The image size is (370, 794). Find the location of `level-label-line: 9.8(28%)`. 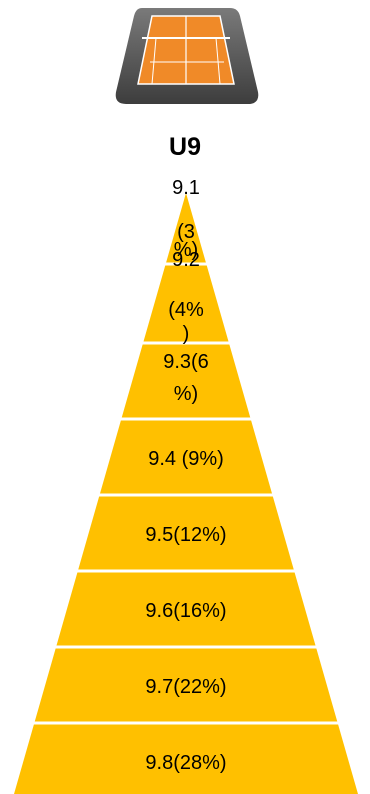

level-label-line: 9.8(28%) is located at coordinates (186, 763).